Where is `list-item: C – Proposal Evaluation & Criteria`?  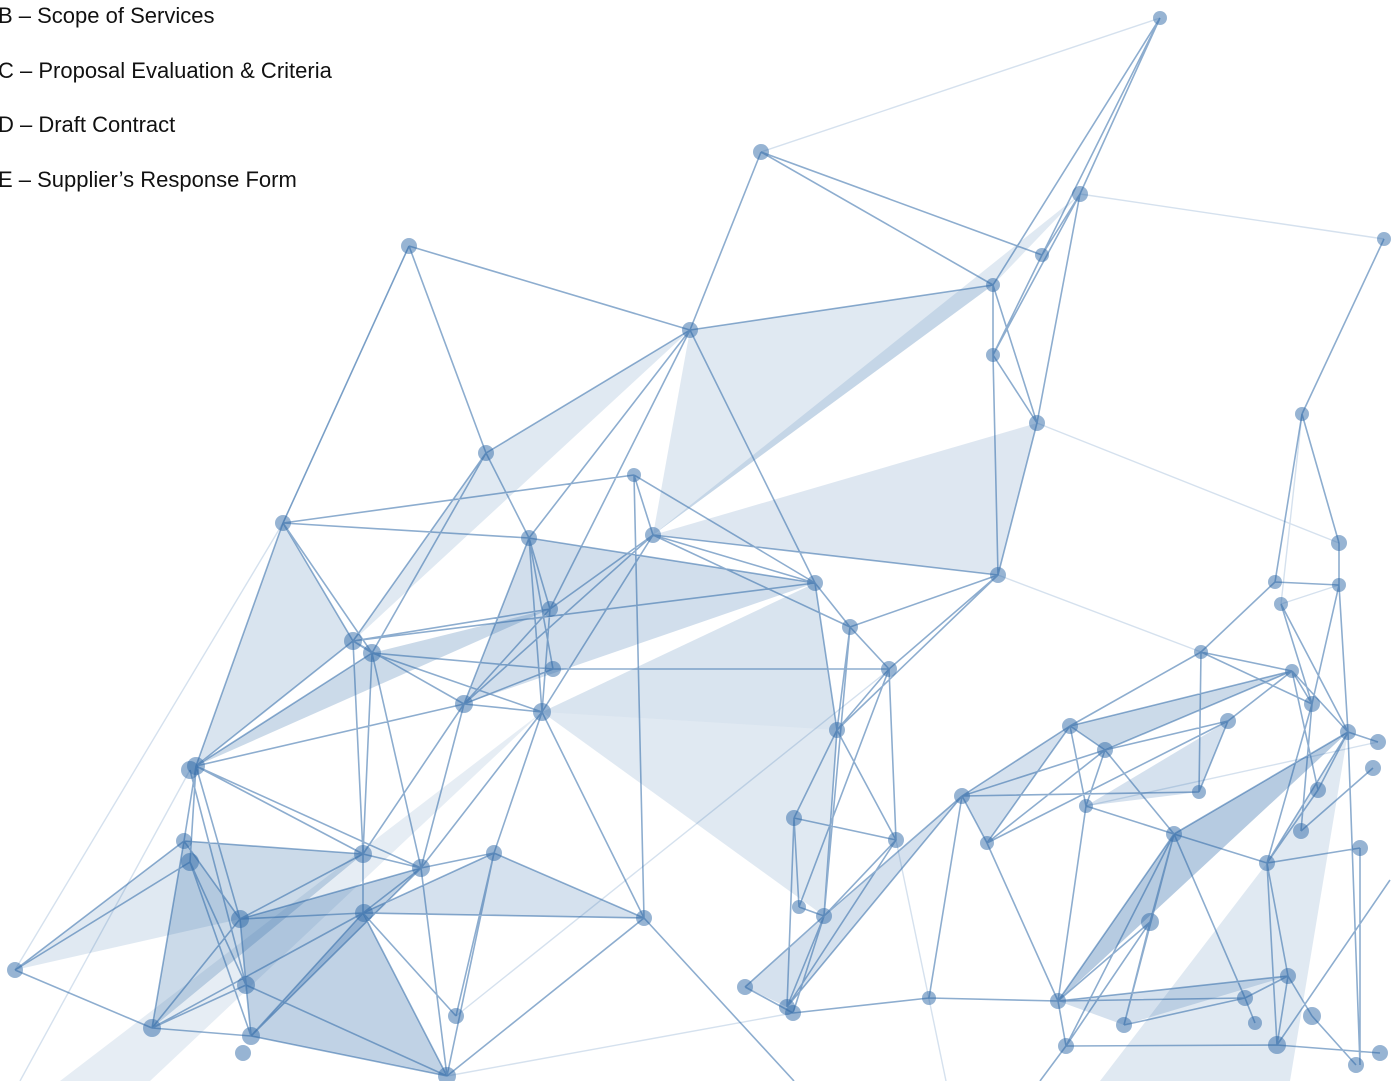 list-item: C – Proposal Evaluation & Criteria is located at coordinates (166, 70).